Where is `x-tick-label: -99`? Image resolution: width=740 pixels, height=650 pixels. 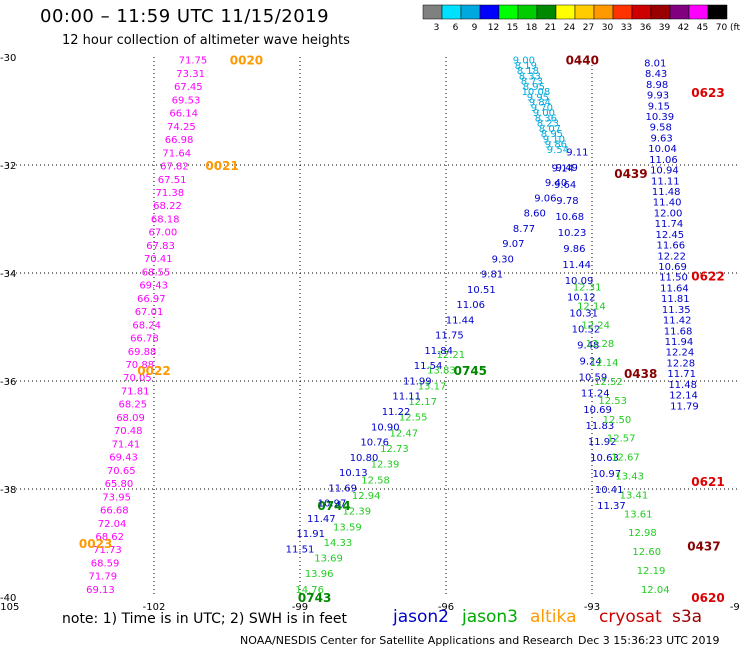
x-tick-label: -99 is located at coordinates (300, 607).